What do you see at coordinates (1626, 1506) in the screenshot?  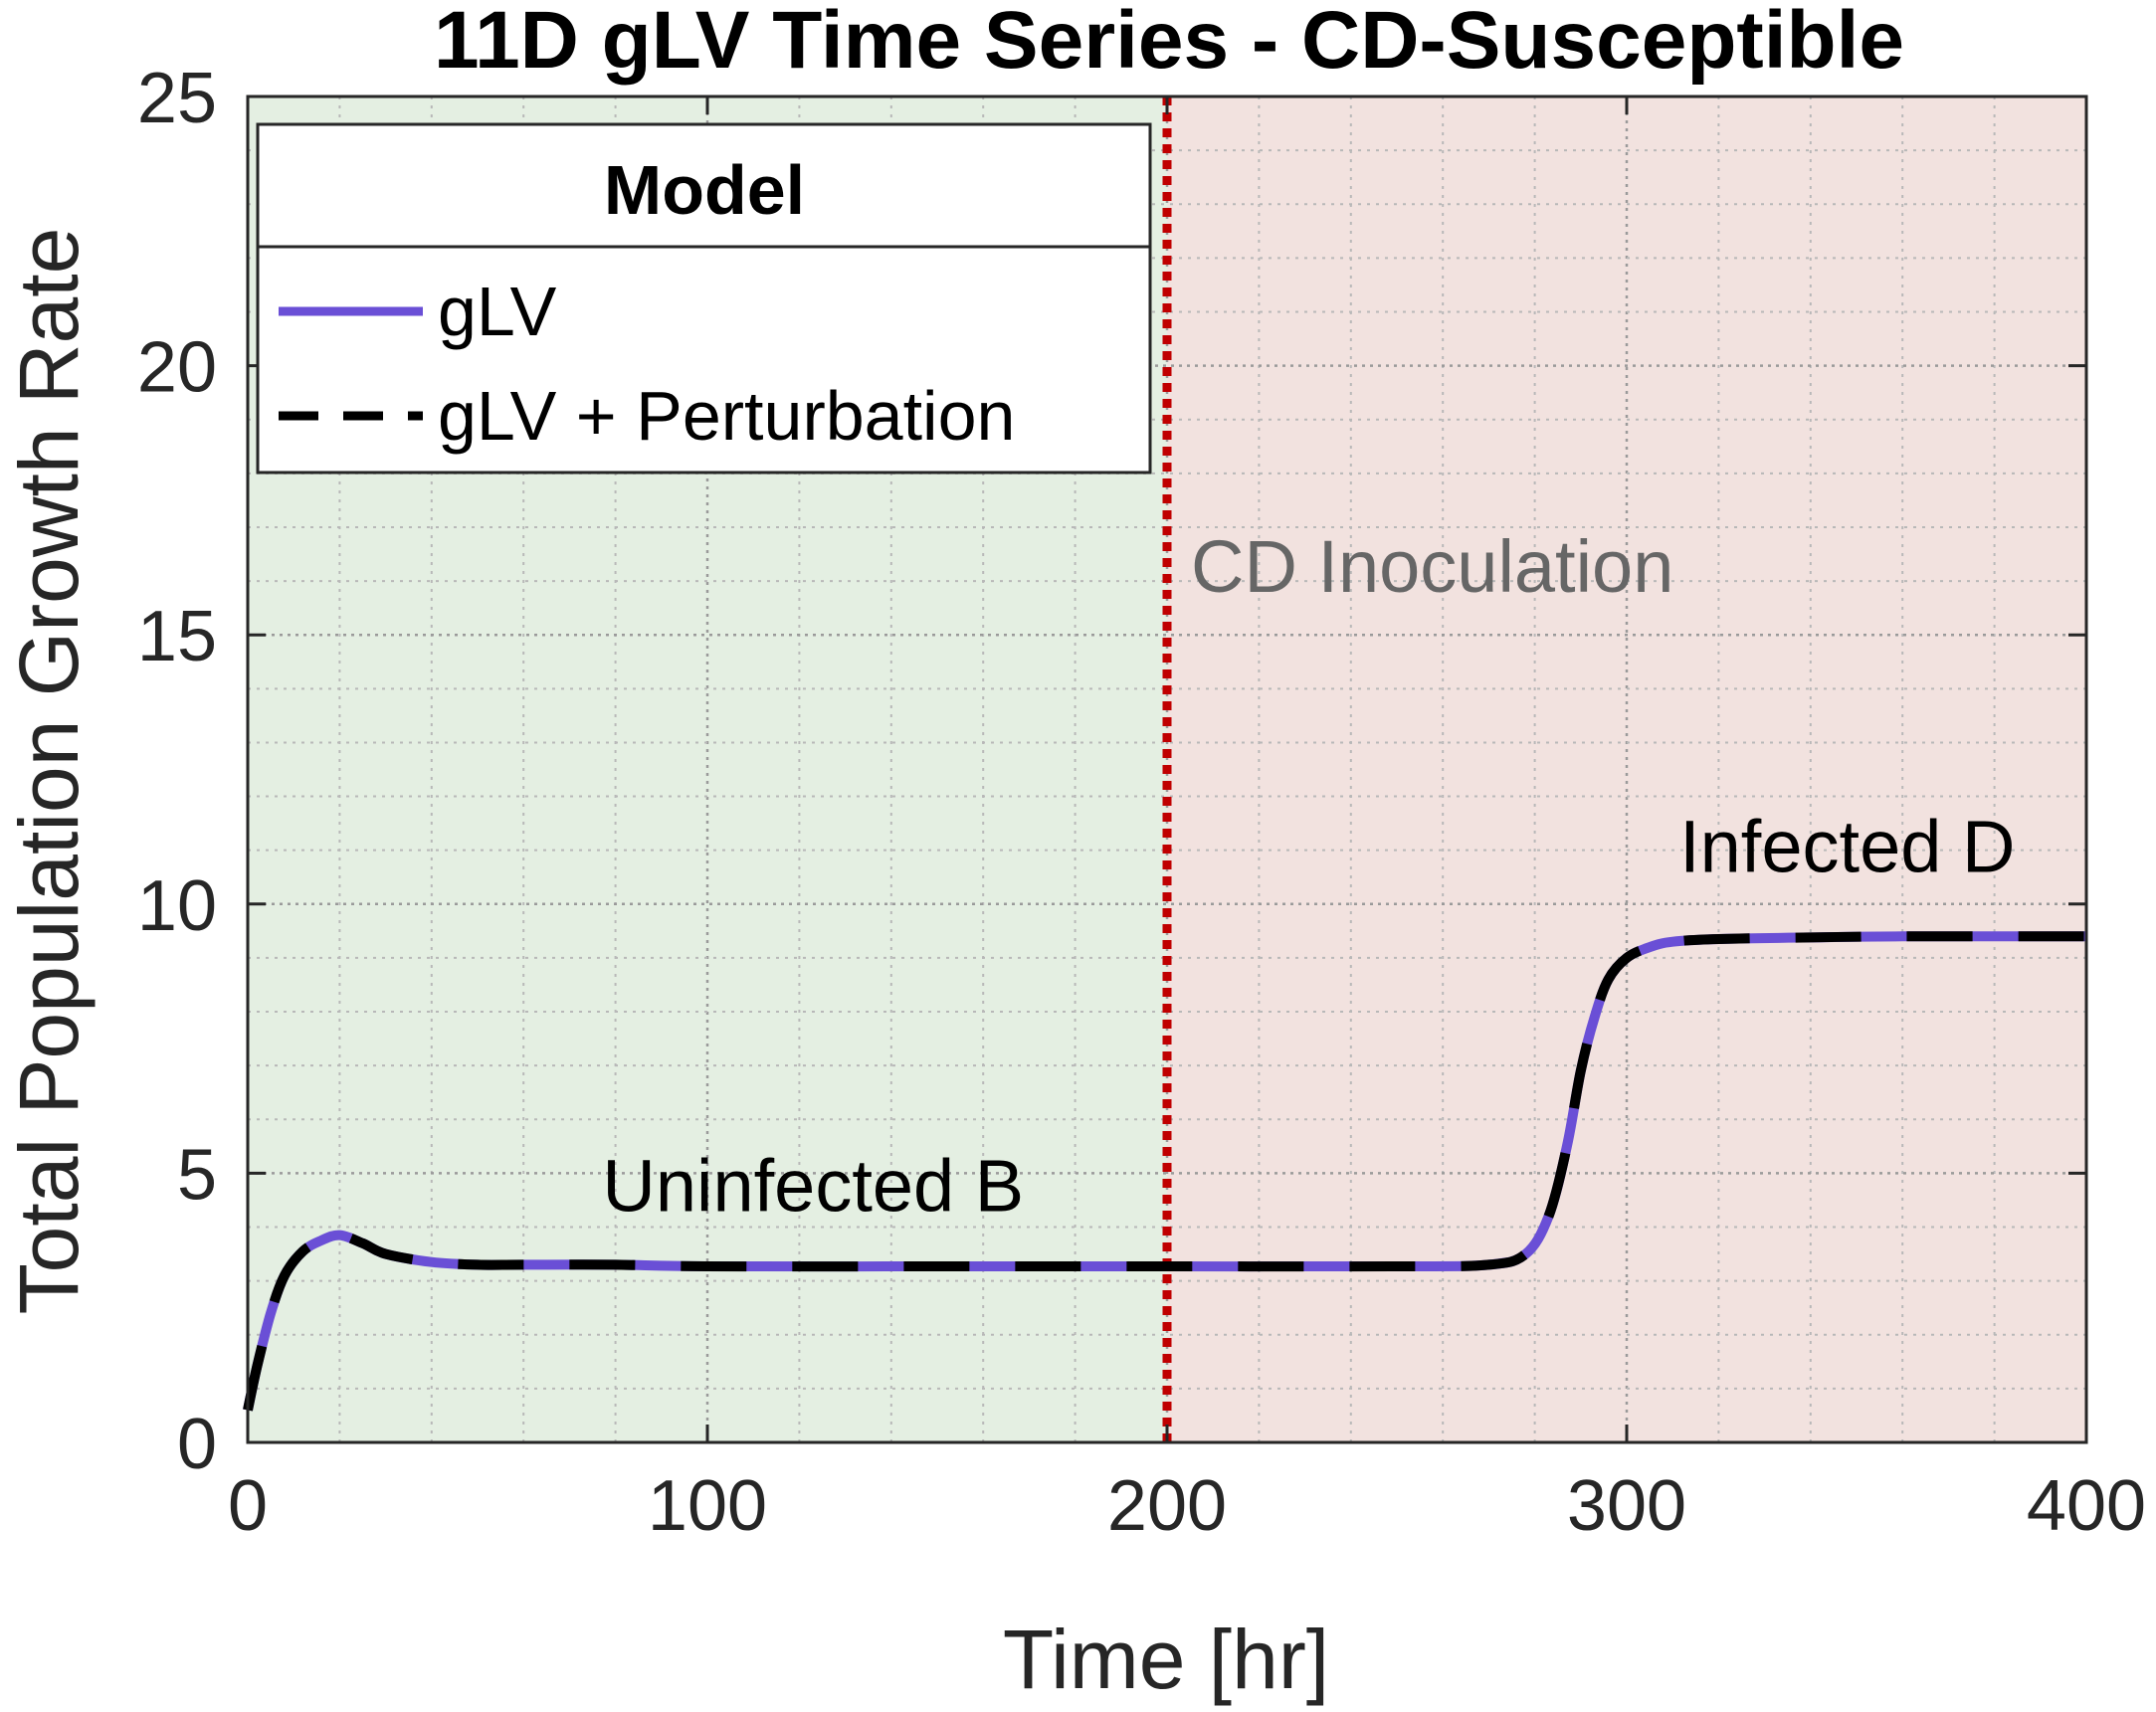 I see `x-tick-label: 300` at bounding box center [1626, 1506].